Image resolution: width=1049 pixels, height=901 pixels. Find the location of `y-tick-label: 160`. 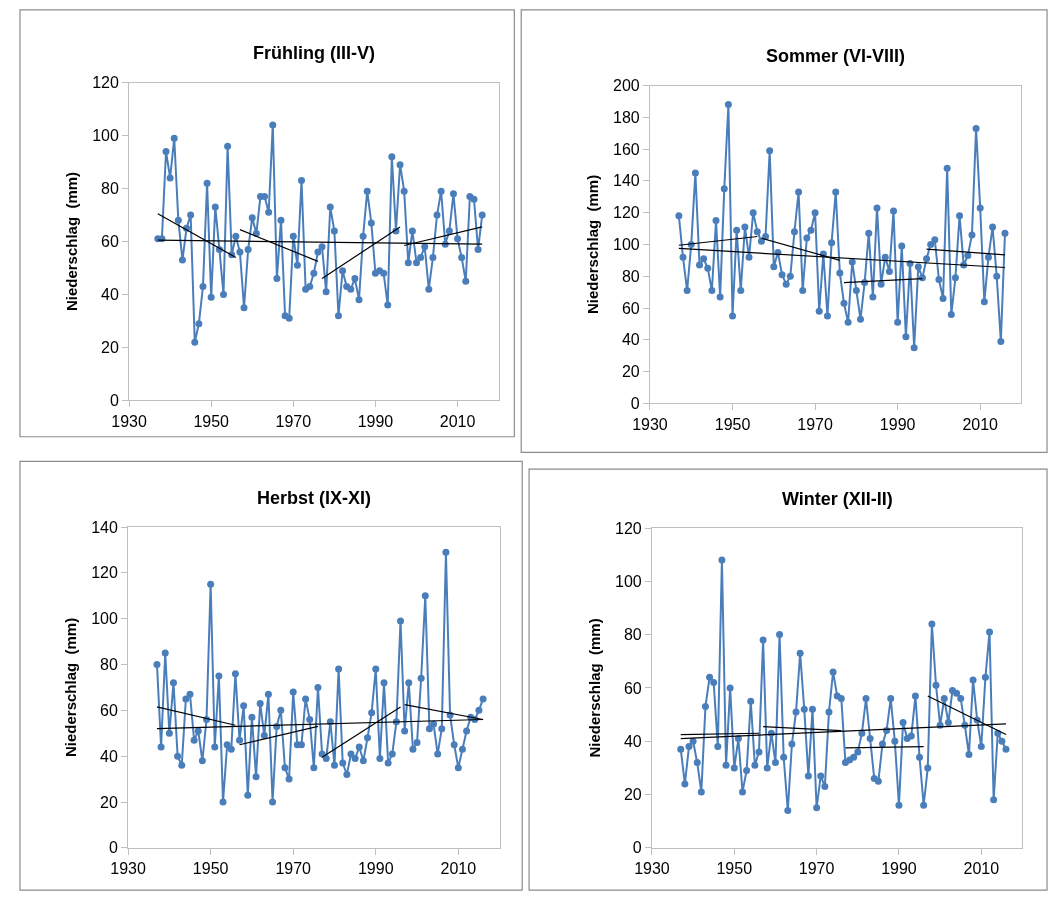

y-tick-label: 160 is located at coordinates (626, 149).